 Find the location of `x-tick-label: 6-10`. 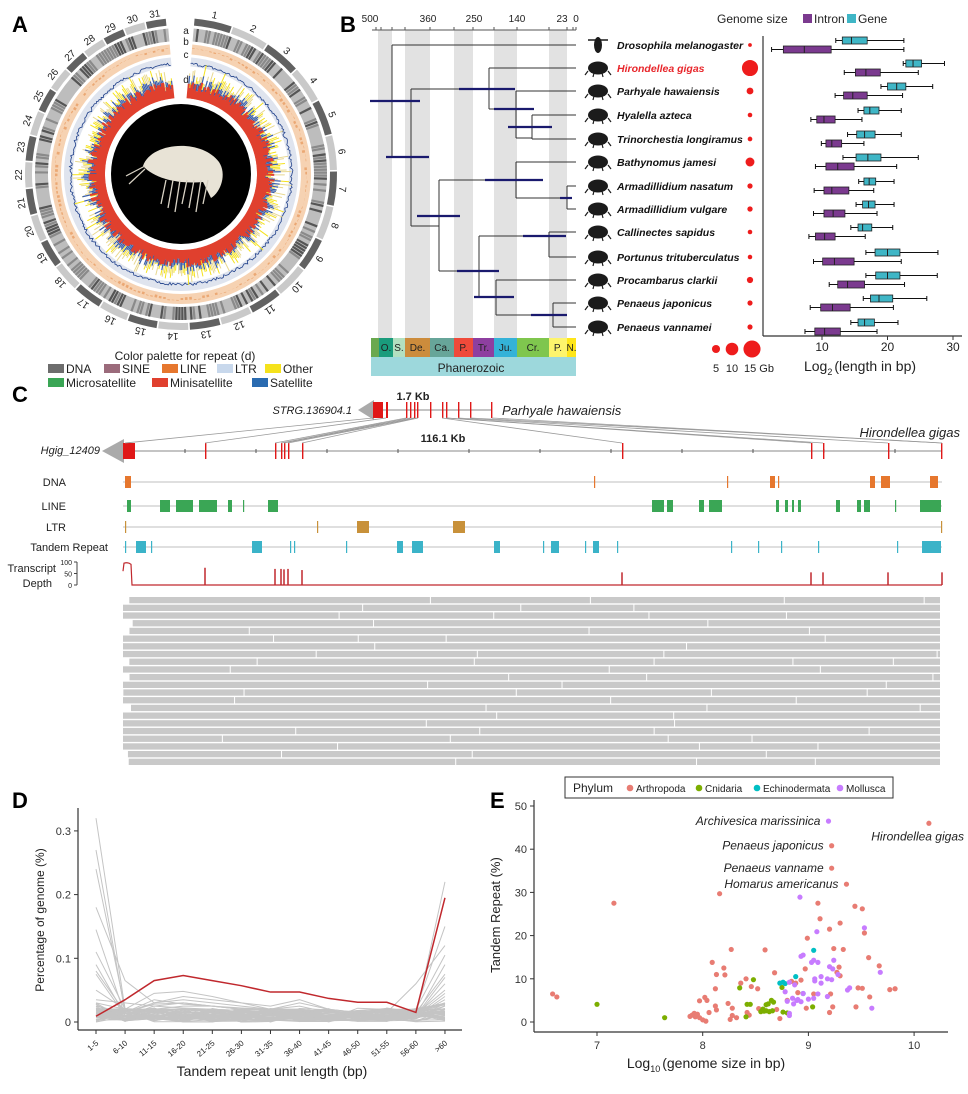

x-tick-label: 6-10 is located at coordinates (120, 1047).